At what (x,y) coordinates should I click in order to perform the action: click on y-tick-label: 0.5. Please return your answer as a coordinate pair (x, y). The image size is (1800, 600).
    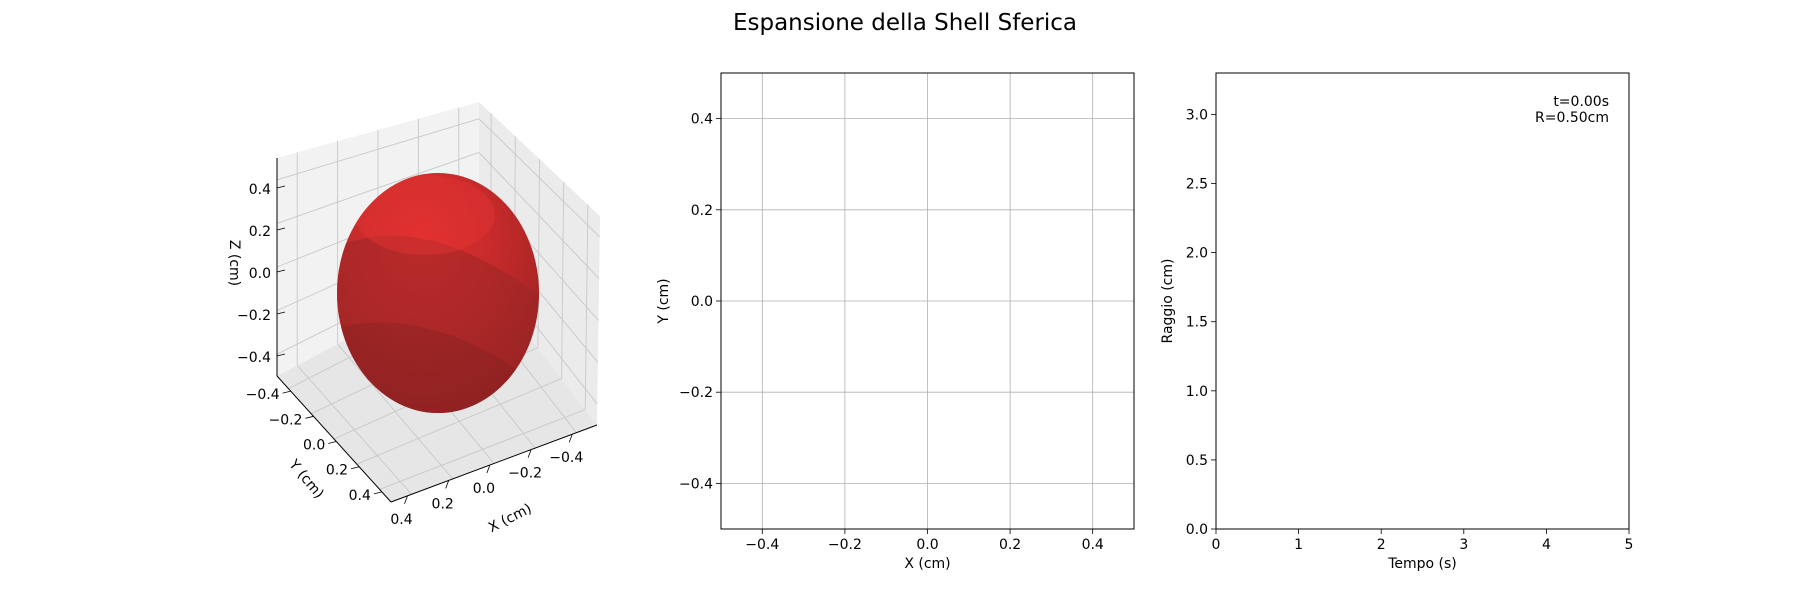
    Looking at the image, I should click on (1197, 461).